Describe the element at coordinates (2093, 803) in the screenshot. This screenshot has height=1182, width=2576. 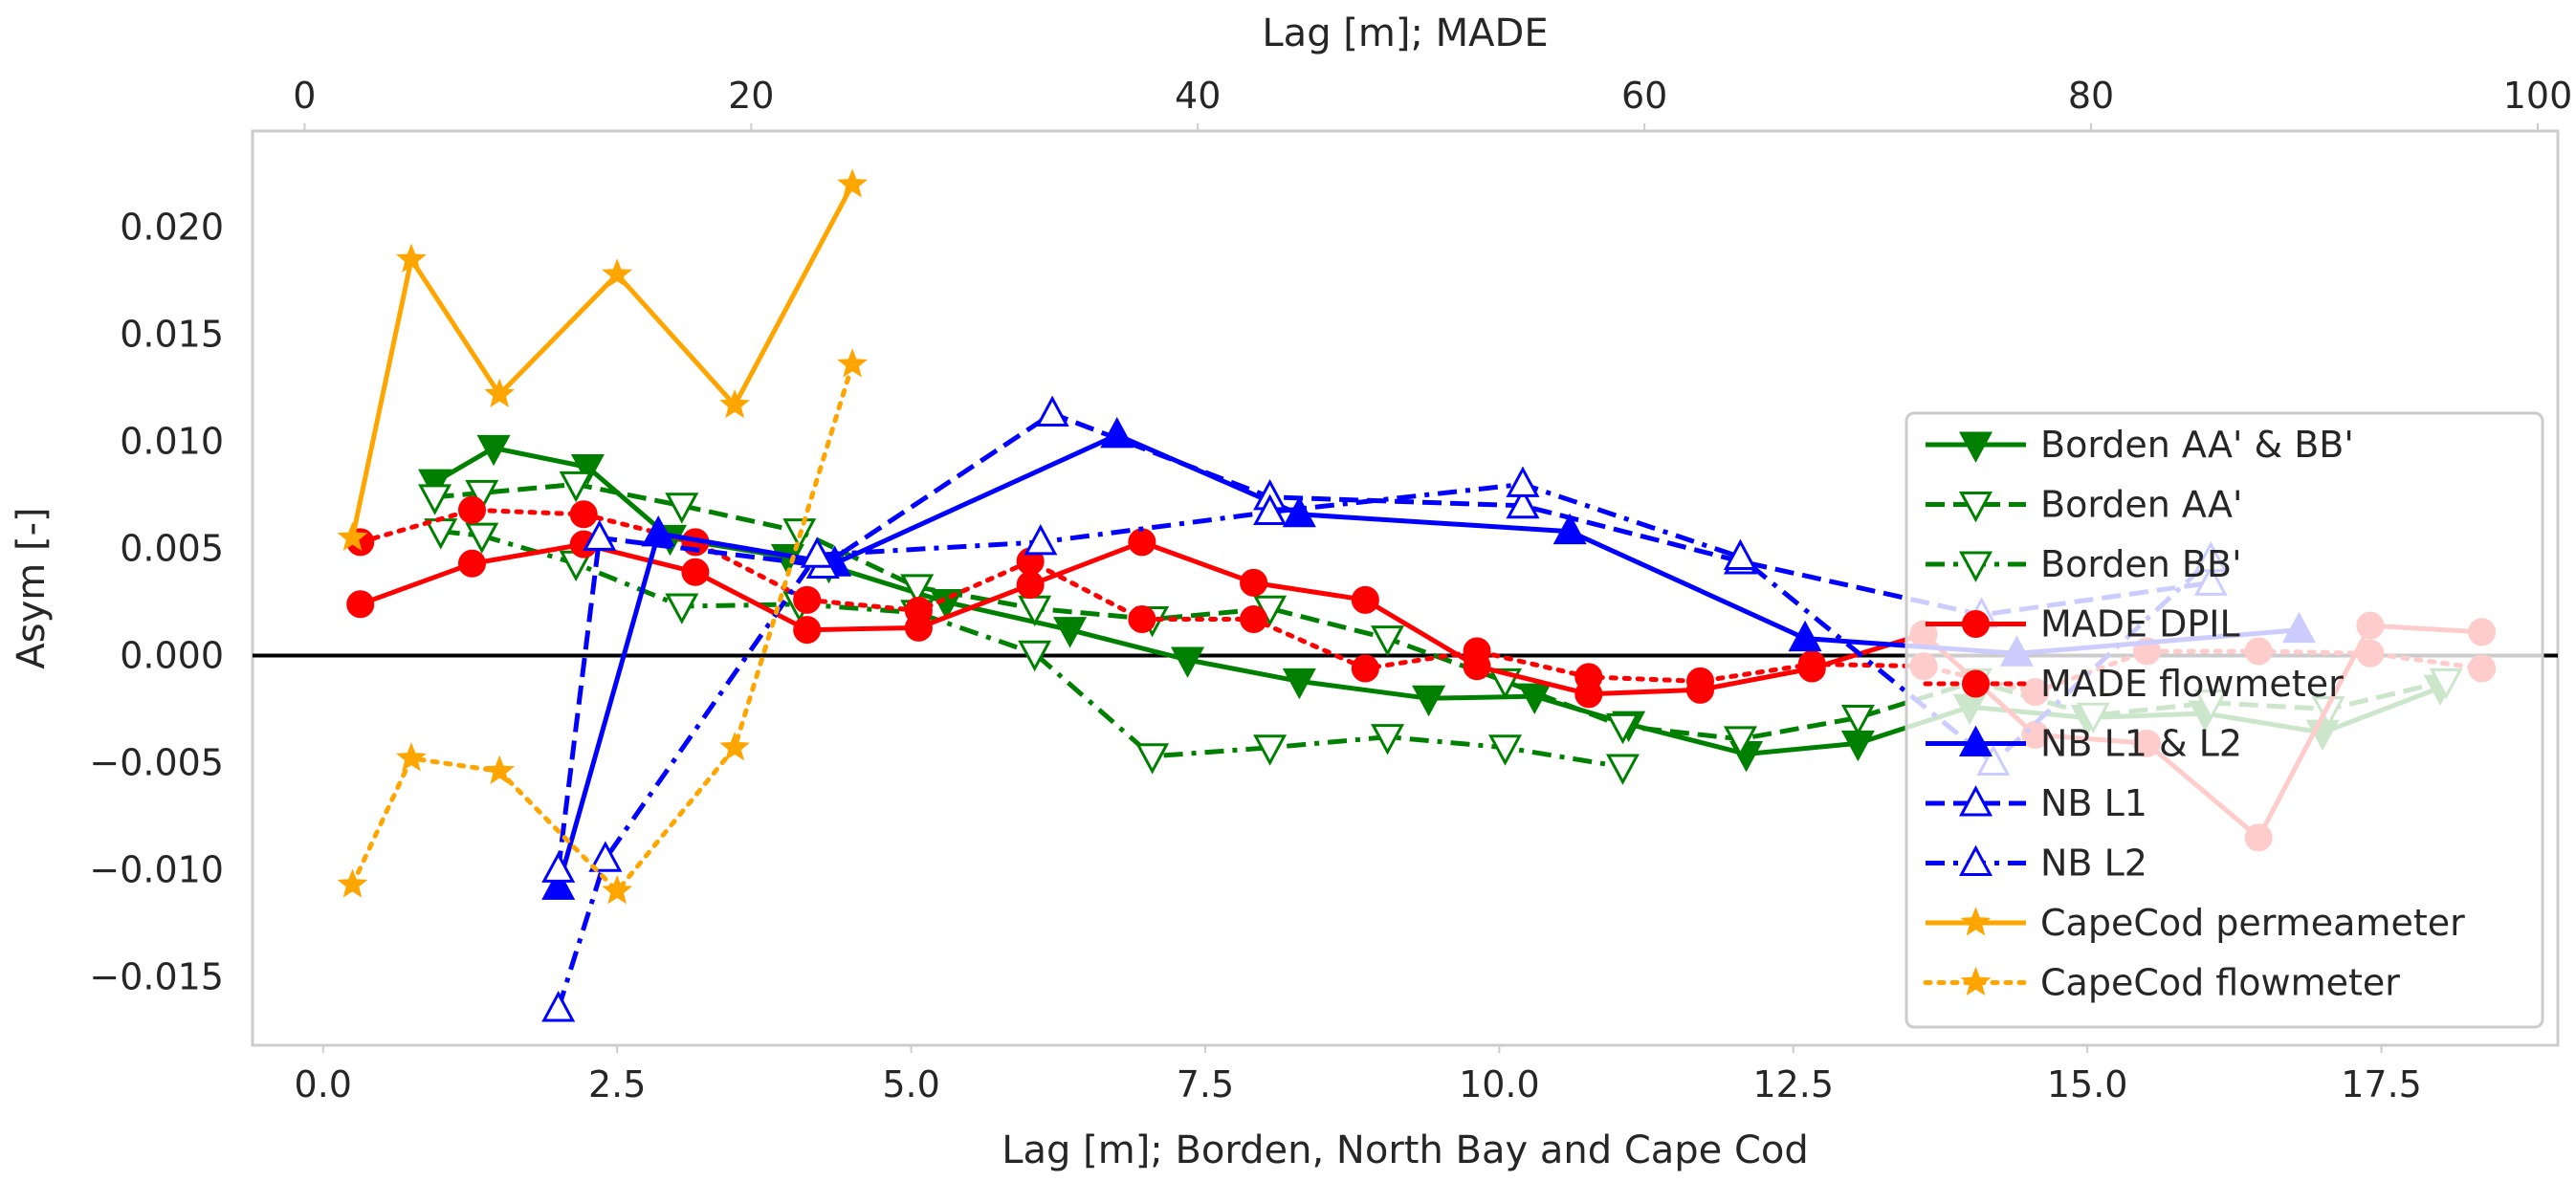
I see `legend-label: NB L1` at that location.